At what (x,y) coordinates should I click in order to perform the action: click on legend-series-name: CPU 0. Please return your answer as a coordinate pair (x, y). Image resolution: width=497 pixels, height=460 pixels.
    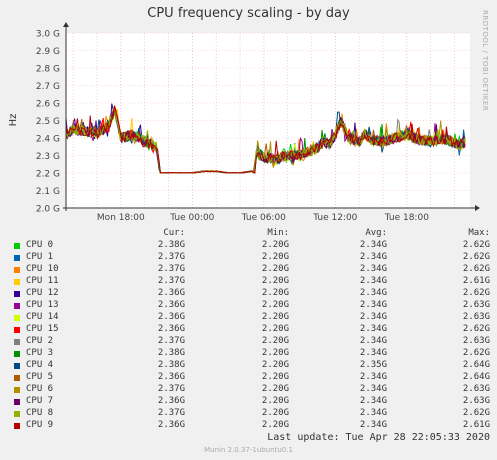
    Looking at the image, I should click on (40, 245).